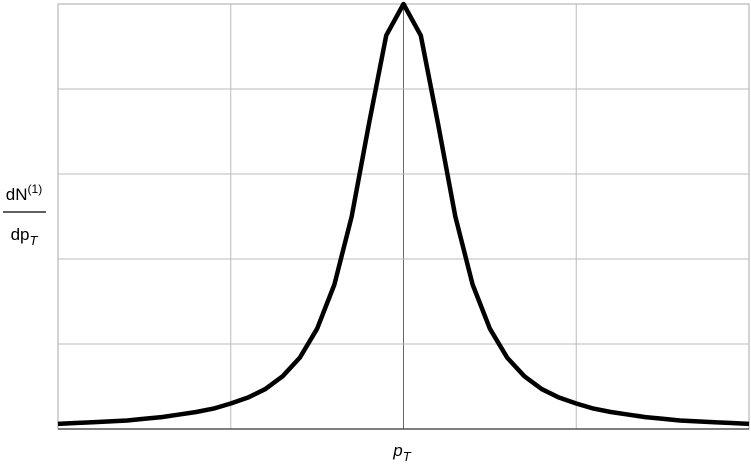  Describe the element at coordinates (20, 234) in the screenshot. I see `y-label-text: dp` at that location.